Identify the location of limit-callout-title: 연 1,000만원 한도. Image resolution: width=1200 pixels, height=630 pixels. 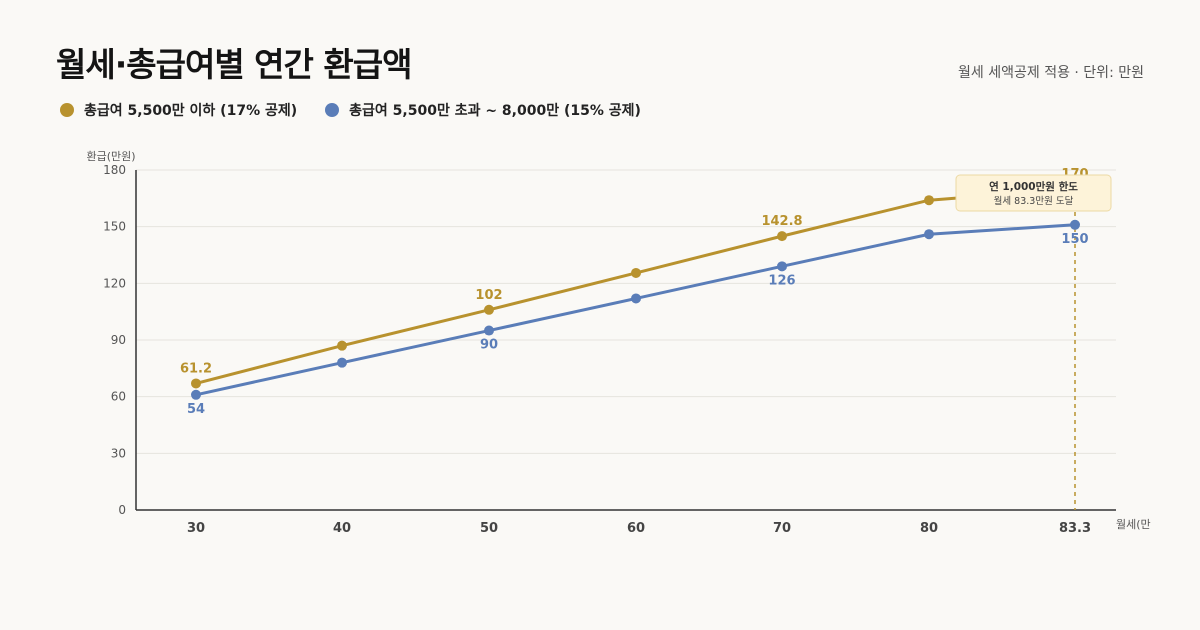
(1033, 186).